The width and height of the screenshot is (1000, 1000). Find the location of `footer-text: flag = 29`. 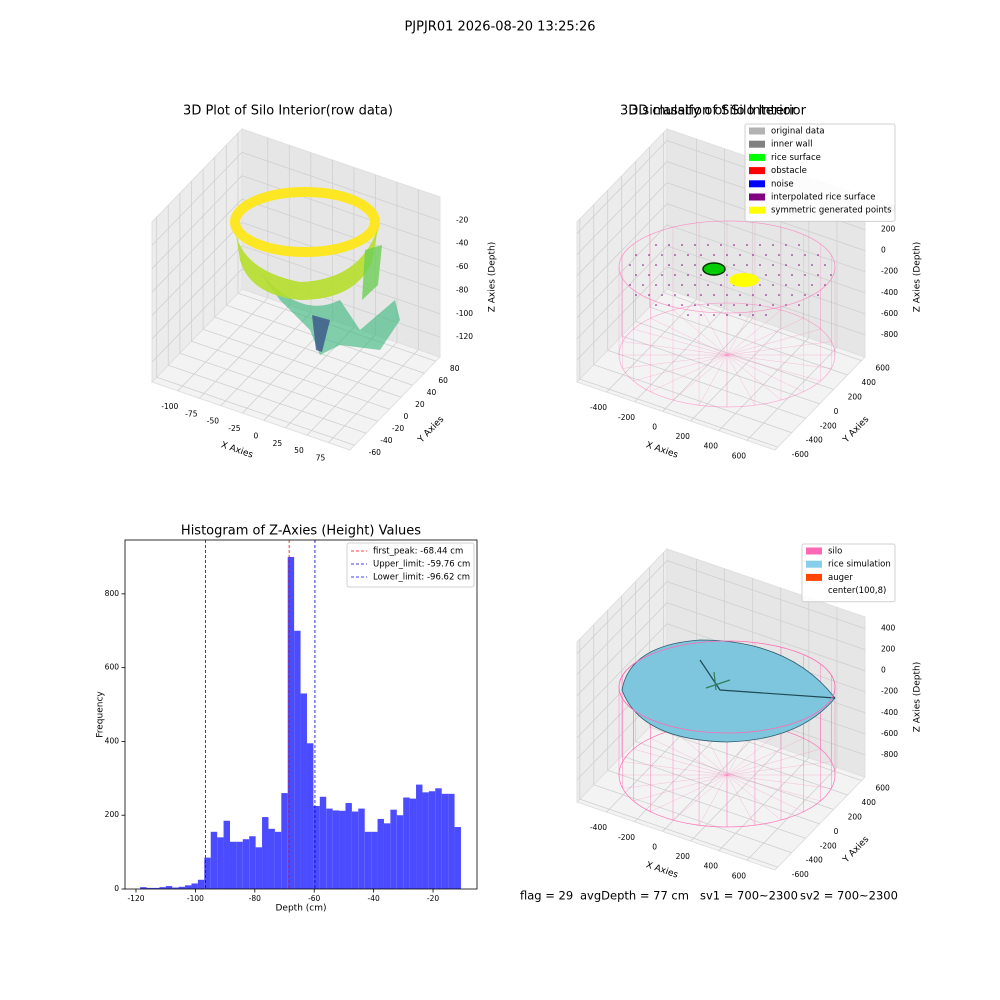

footer-text: flag = 29 is located at coordinates (546, 896).